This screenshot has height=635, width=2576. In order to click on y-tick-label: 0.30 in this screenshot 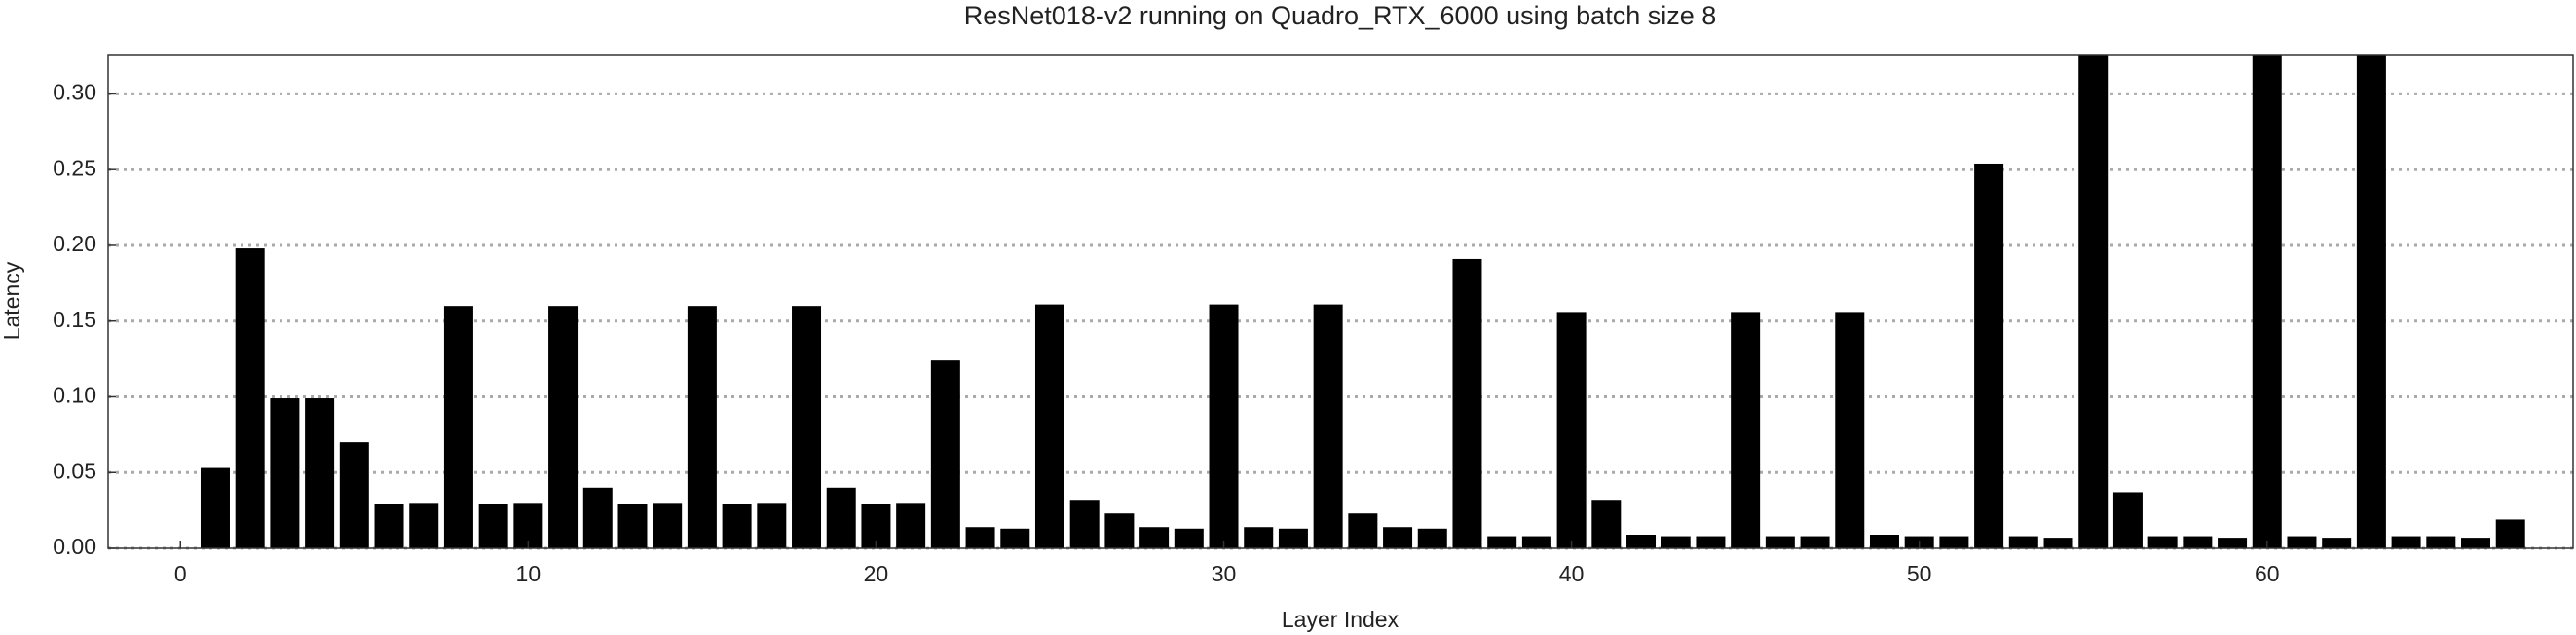, I will do `click(74, 93)`.